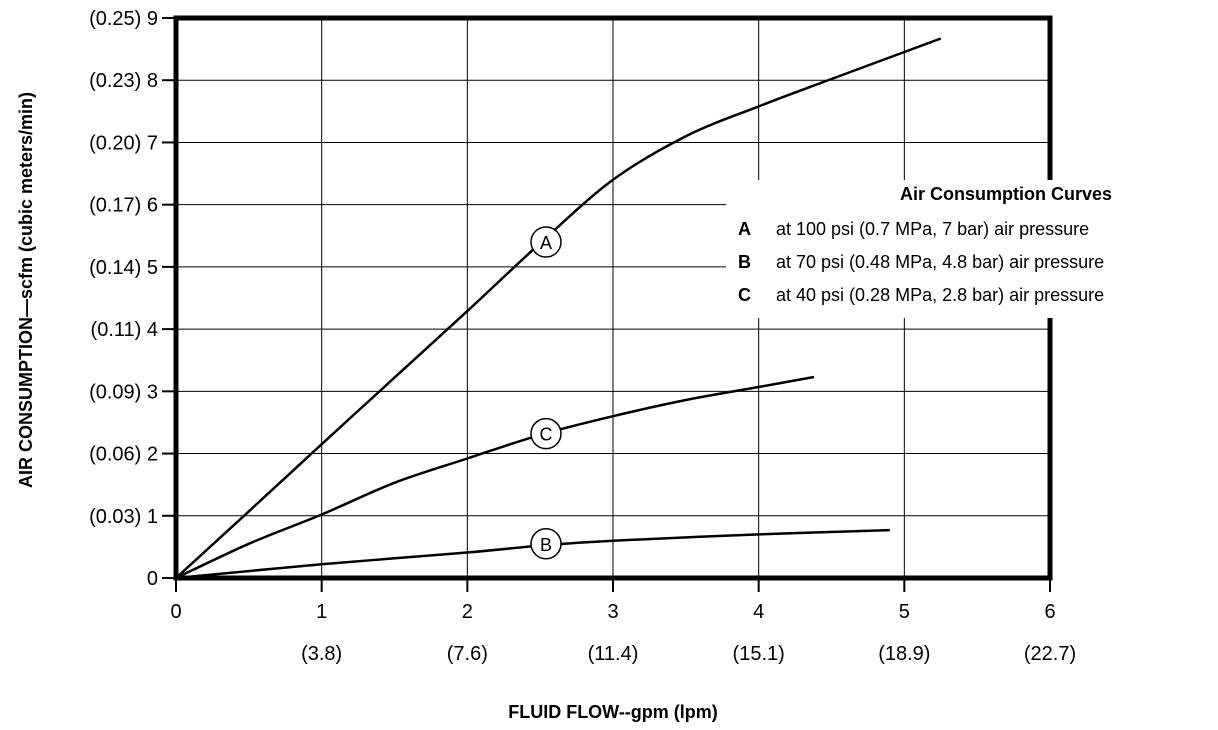  I want to click on curve-b-label-circle, so click(546, 544).